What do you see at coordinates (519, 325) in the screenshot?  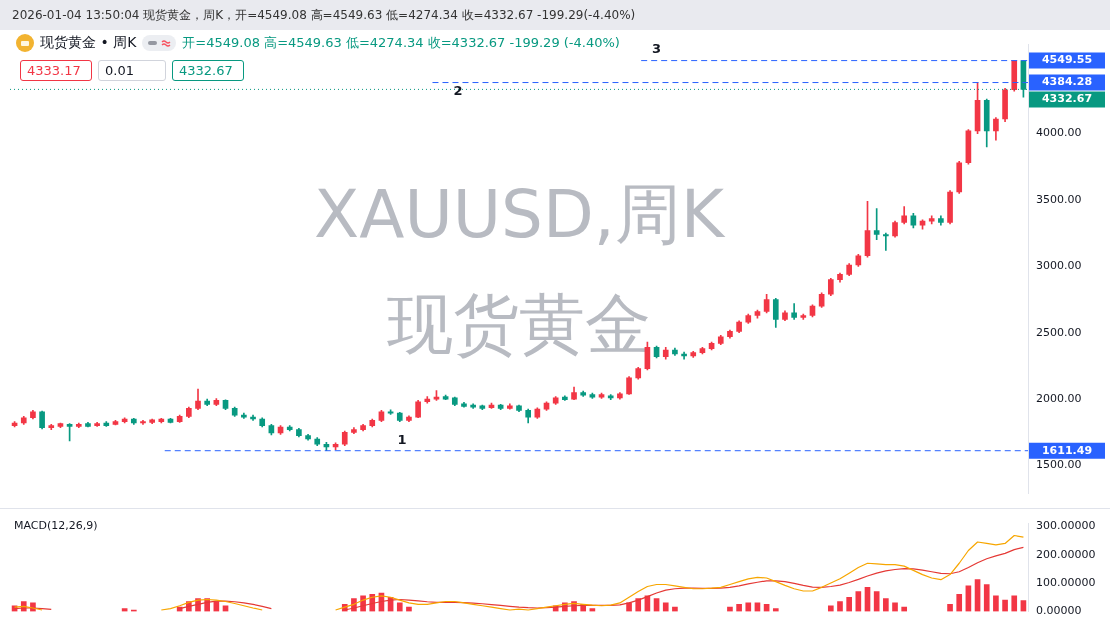 I see `annotation: 现货黄金` at bounding box center [519, 325].